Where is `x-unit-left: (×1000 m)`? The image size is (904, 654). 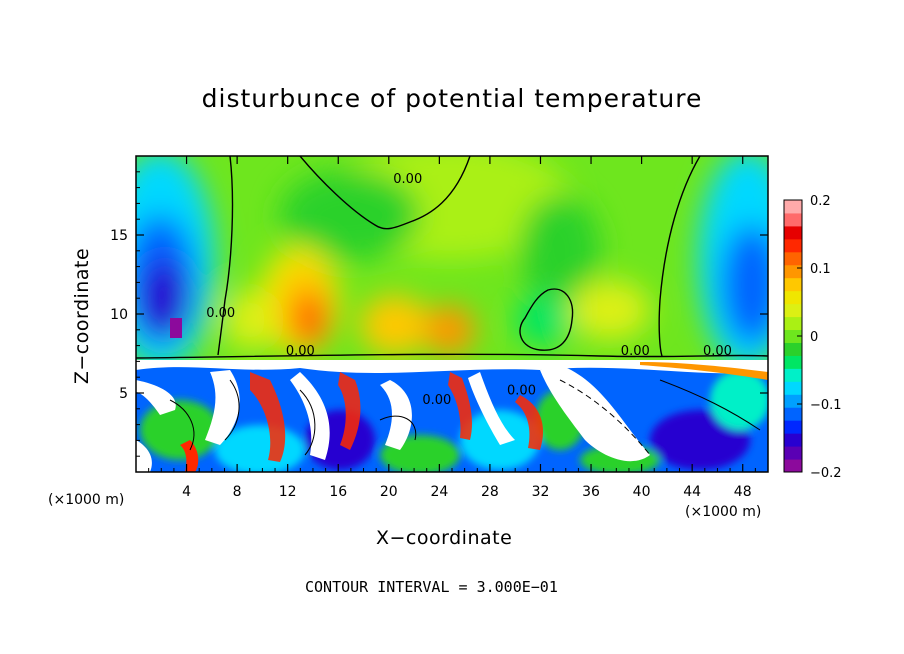 x-unit-left: (×1000 m) is located at coordinates (86, 500).